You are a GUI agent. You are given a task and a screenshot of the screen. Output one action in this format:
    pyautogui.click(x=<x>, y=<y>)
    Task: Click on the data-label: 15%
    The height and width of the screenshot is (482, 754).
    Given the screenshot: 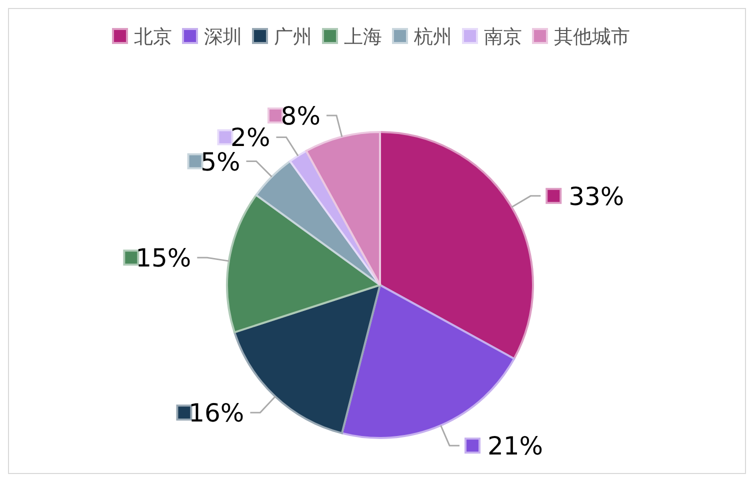 What is the action you would take?
    pyautogui.click(x=164, y=258)
    